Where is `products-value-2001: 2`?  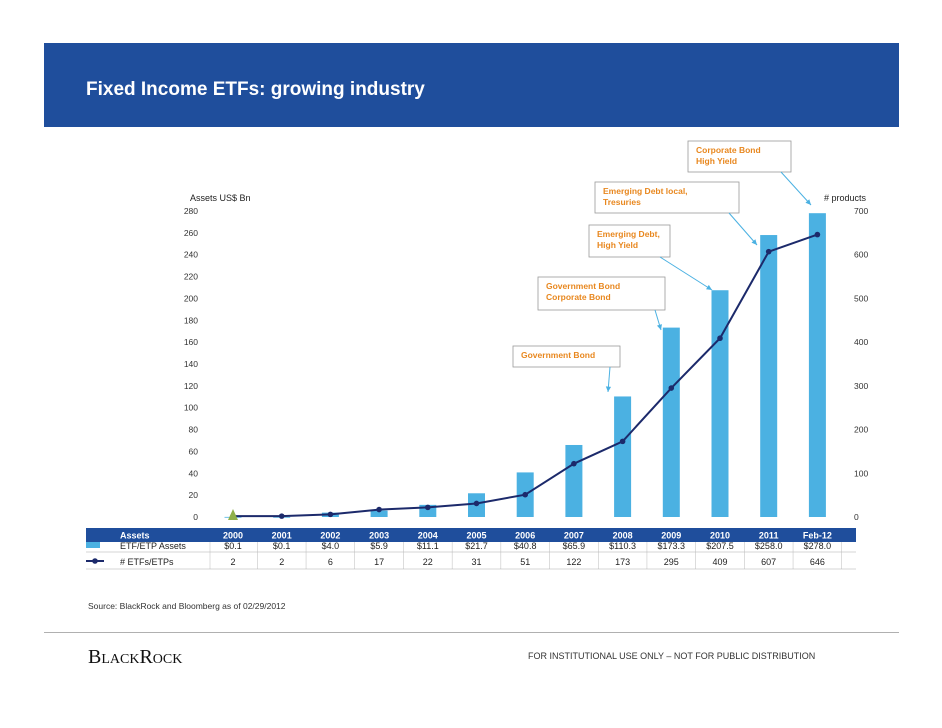 products-value-2001: 2 is located at coordinates (281, 562).